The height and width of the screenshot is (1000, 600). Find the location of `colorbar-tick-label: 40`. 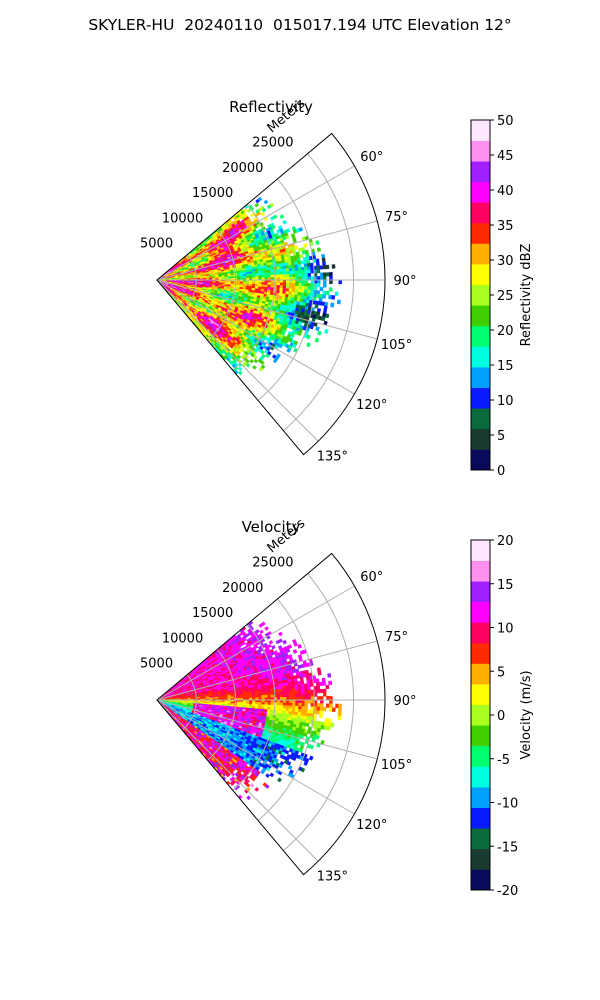

colorbar-tick-label: 40 is located at coordinates (505, 191).